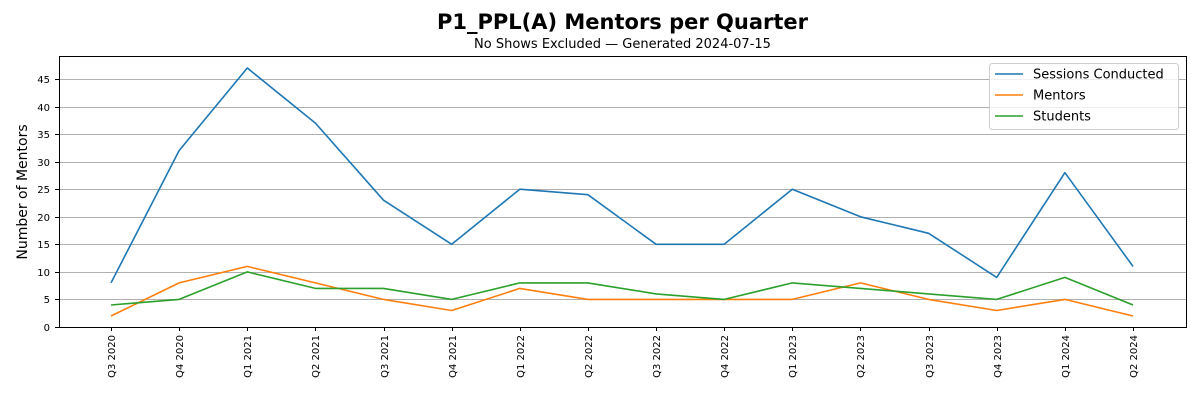 The height and width of the screenshot is (400, 1200). I want to click on y-tick-label: 10, so click(43, 273).